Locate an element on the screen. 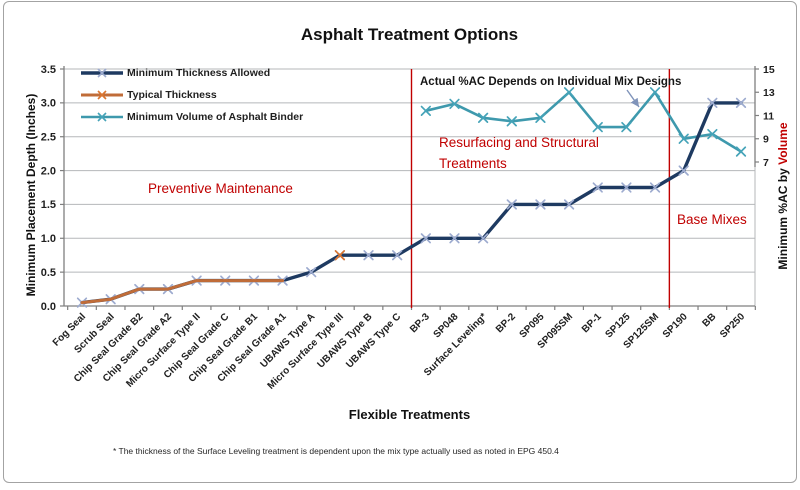 The width and height of the screenshot is (800, 490). legend-item-3: Minimum Volume of Asphalt Binder is located at coordinates (191, 116).